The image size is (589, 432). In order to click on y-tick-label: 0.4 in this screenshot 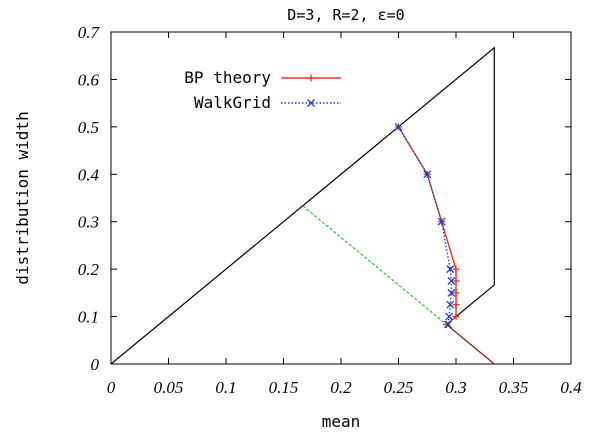, I will do `click(89, 174)`.